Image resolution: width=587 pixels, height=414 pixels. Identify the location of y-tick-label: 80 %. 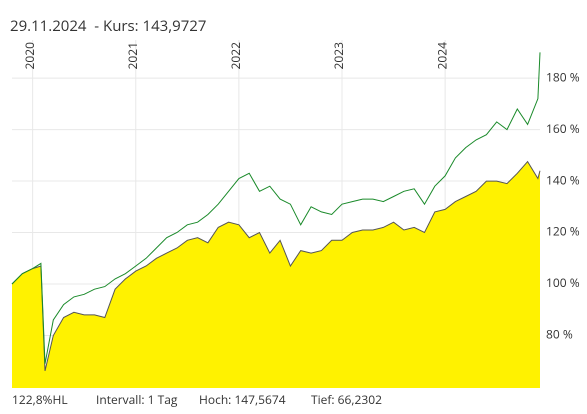
(559, 334).